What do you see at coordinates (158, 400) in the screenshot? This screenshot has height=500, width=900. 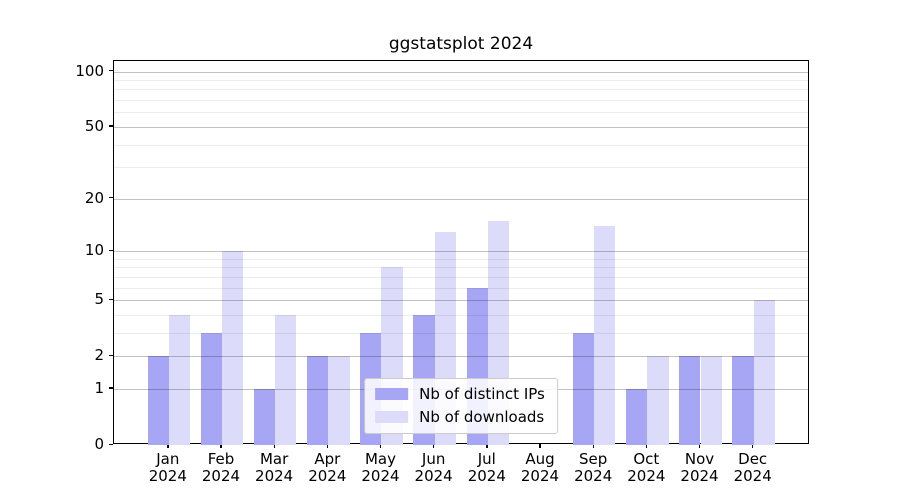 I see `bar-distinct-ips-jan` at bounding box center [158, 400].